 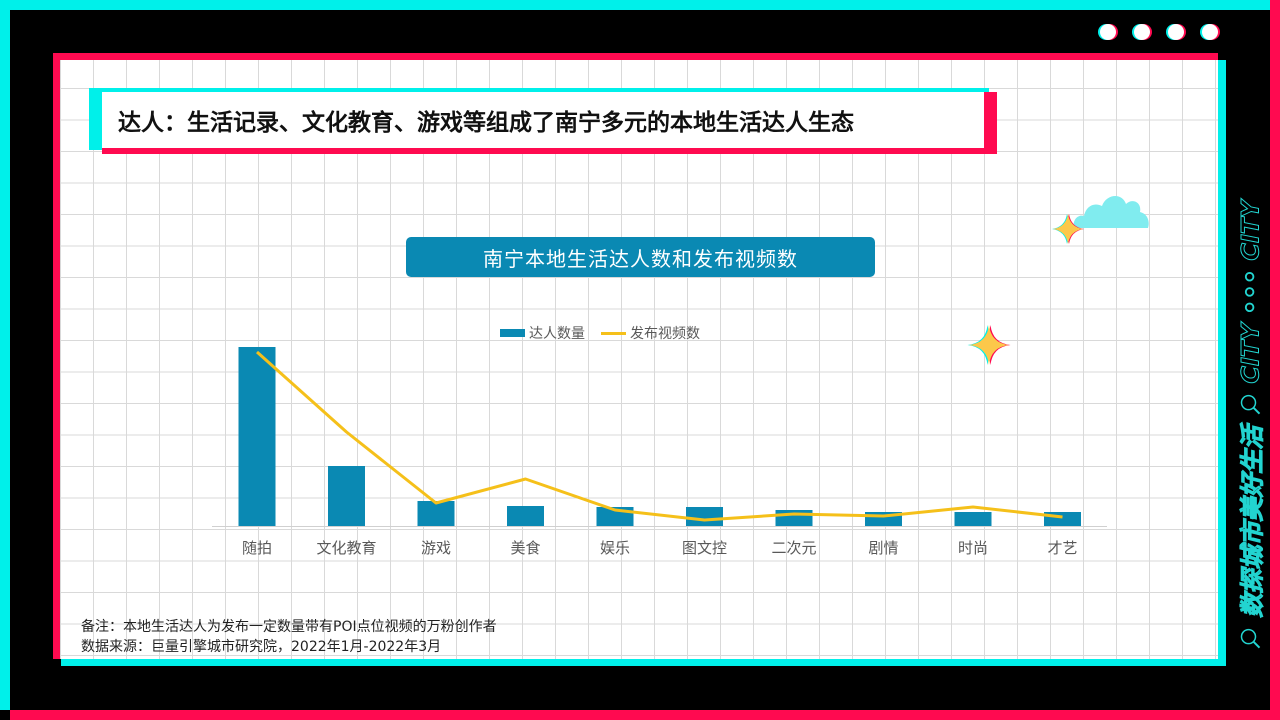 I want to click on window-dots, so click(x=1159, y=32).